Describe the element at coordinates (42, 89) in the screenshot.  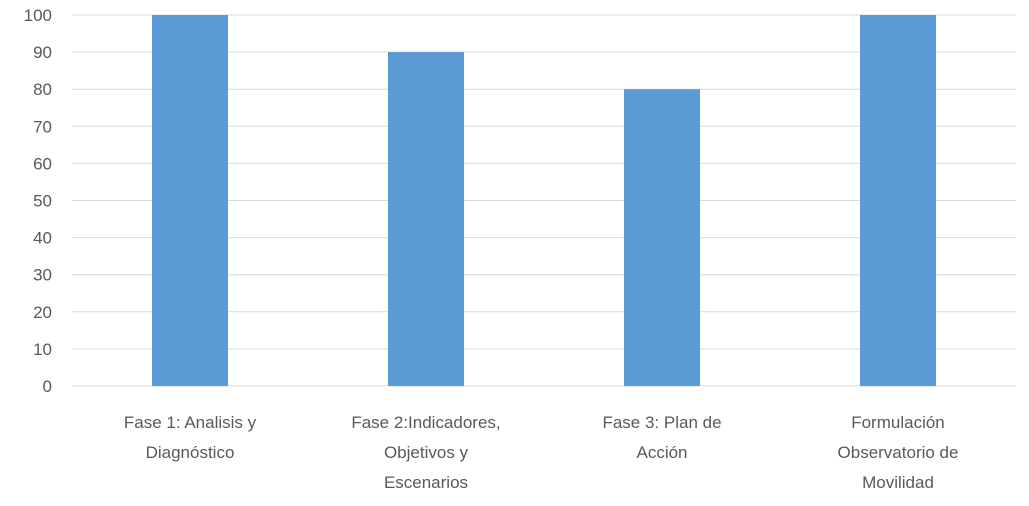
I see `y-tick-label-80: 80` at that location.